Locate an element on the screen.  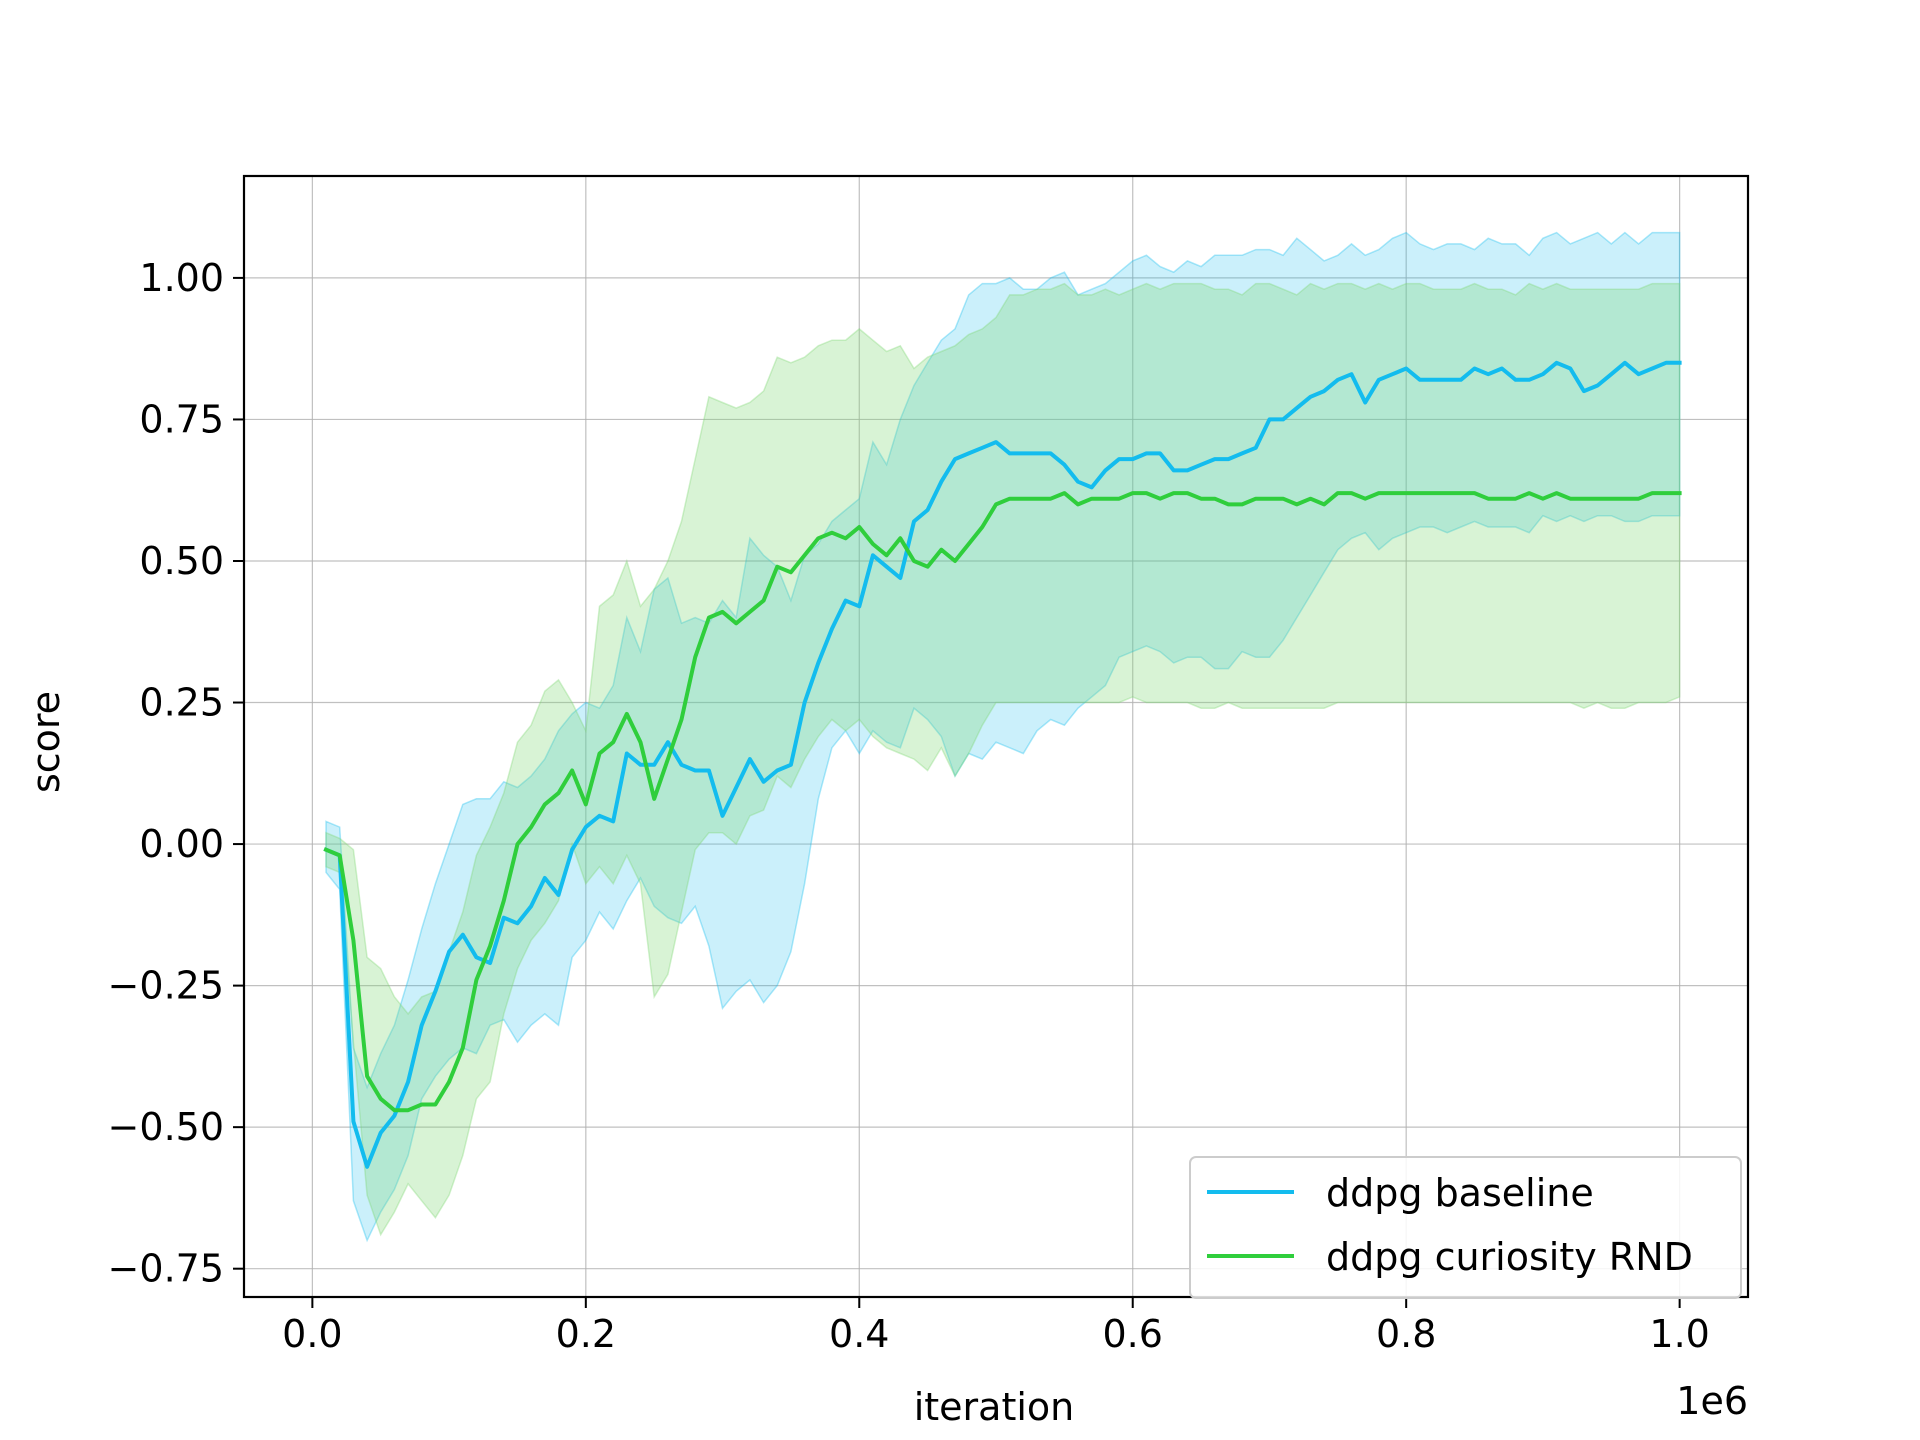
x-tick-label: 0.0 is located at coordinates (312, 1334).